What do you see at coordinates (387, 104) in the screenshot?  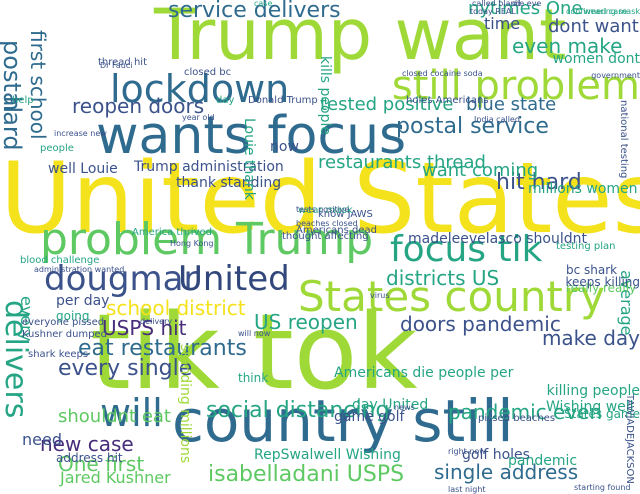 I see `cloud-word: tested positive` at bounding box center [387, 104].